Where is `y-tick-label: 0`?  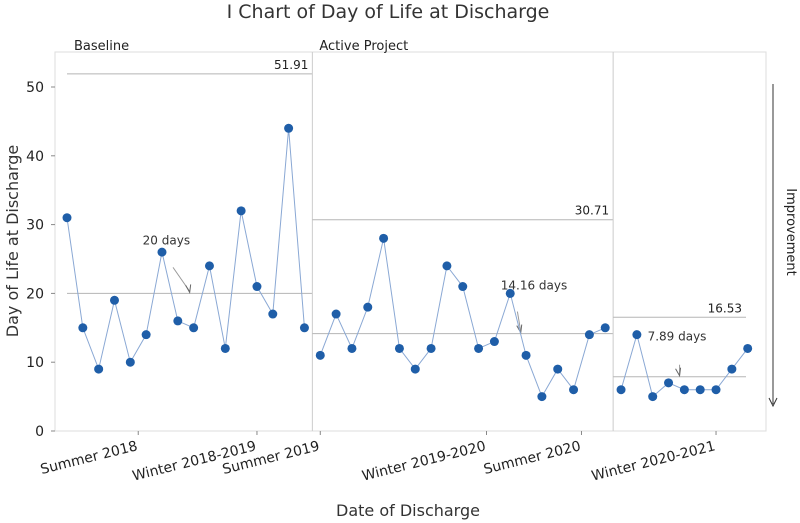
y-tick-label: 0 is located at coordinates (39, 432).